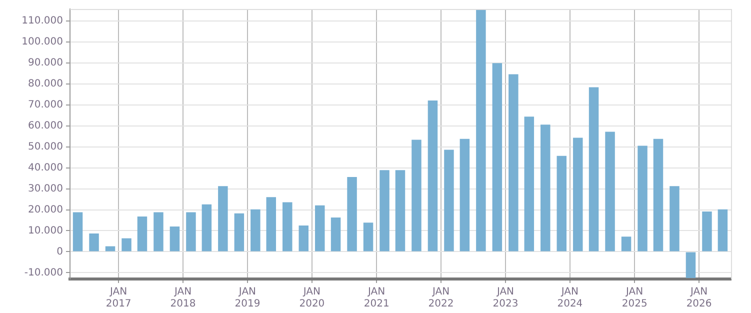  What do you see at coordinates (45, 168) in the screenshot?
I see `y-tick-label: 40.000` at bounding box center [45, 168].